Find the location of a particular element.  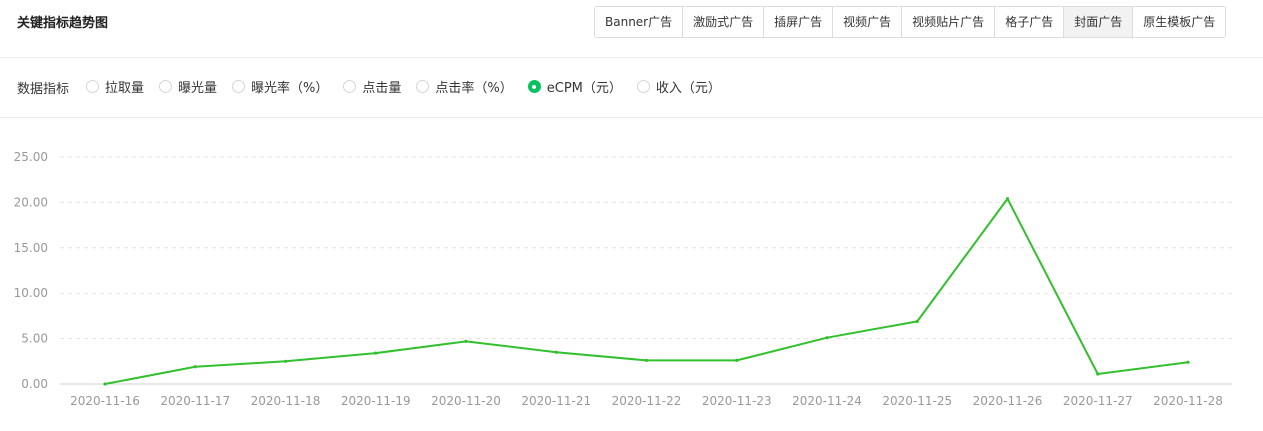

y-tick-label: 20.00 is located at coordinates (31, 202).